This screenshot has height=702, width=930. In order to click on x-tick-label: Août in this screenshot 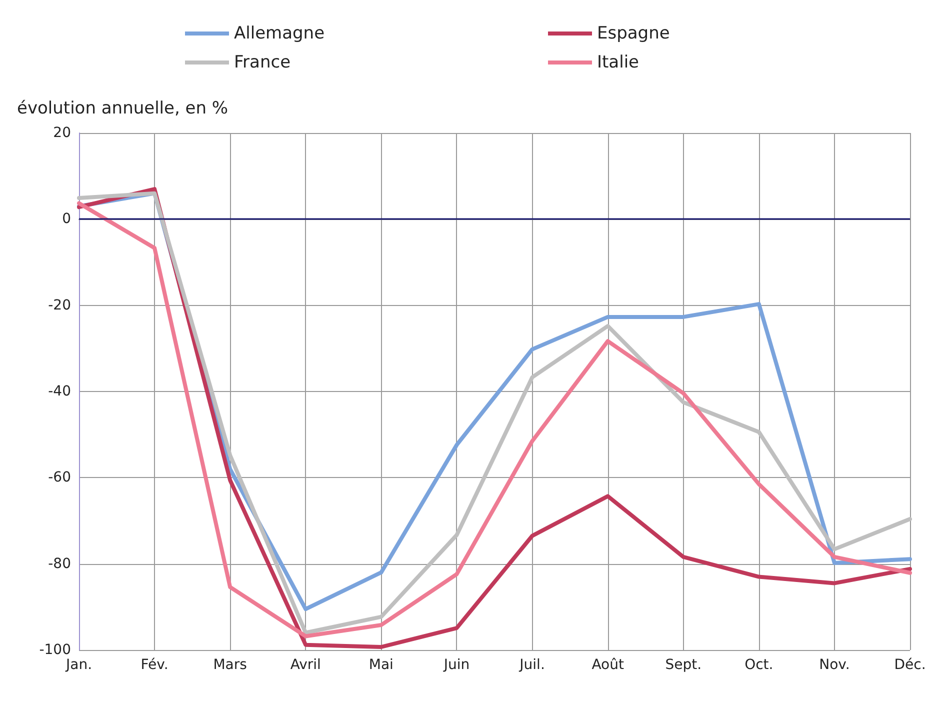, I will do `click(608, 665)`.